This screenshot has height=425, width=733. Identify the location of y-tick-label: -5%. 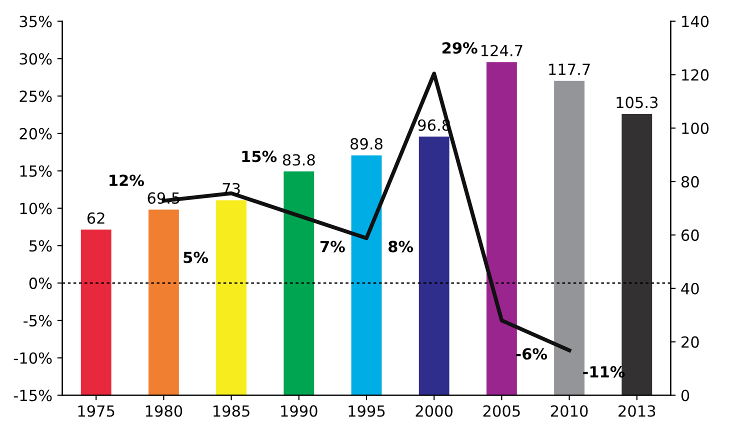
(38, 320).